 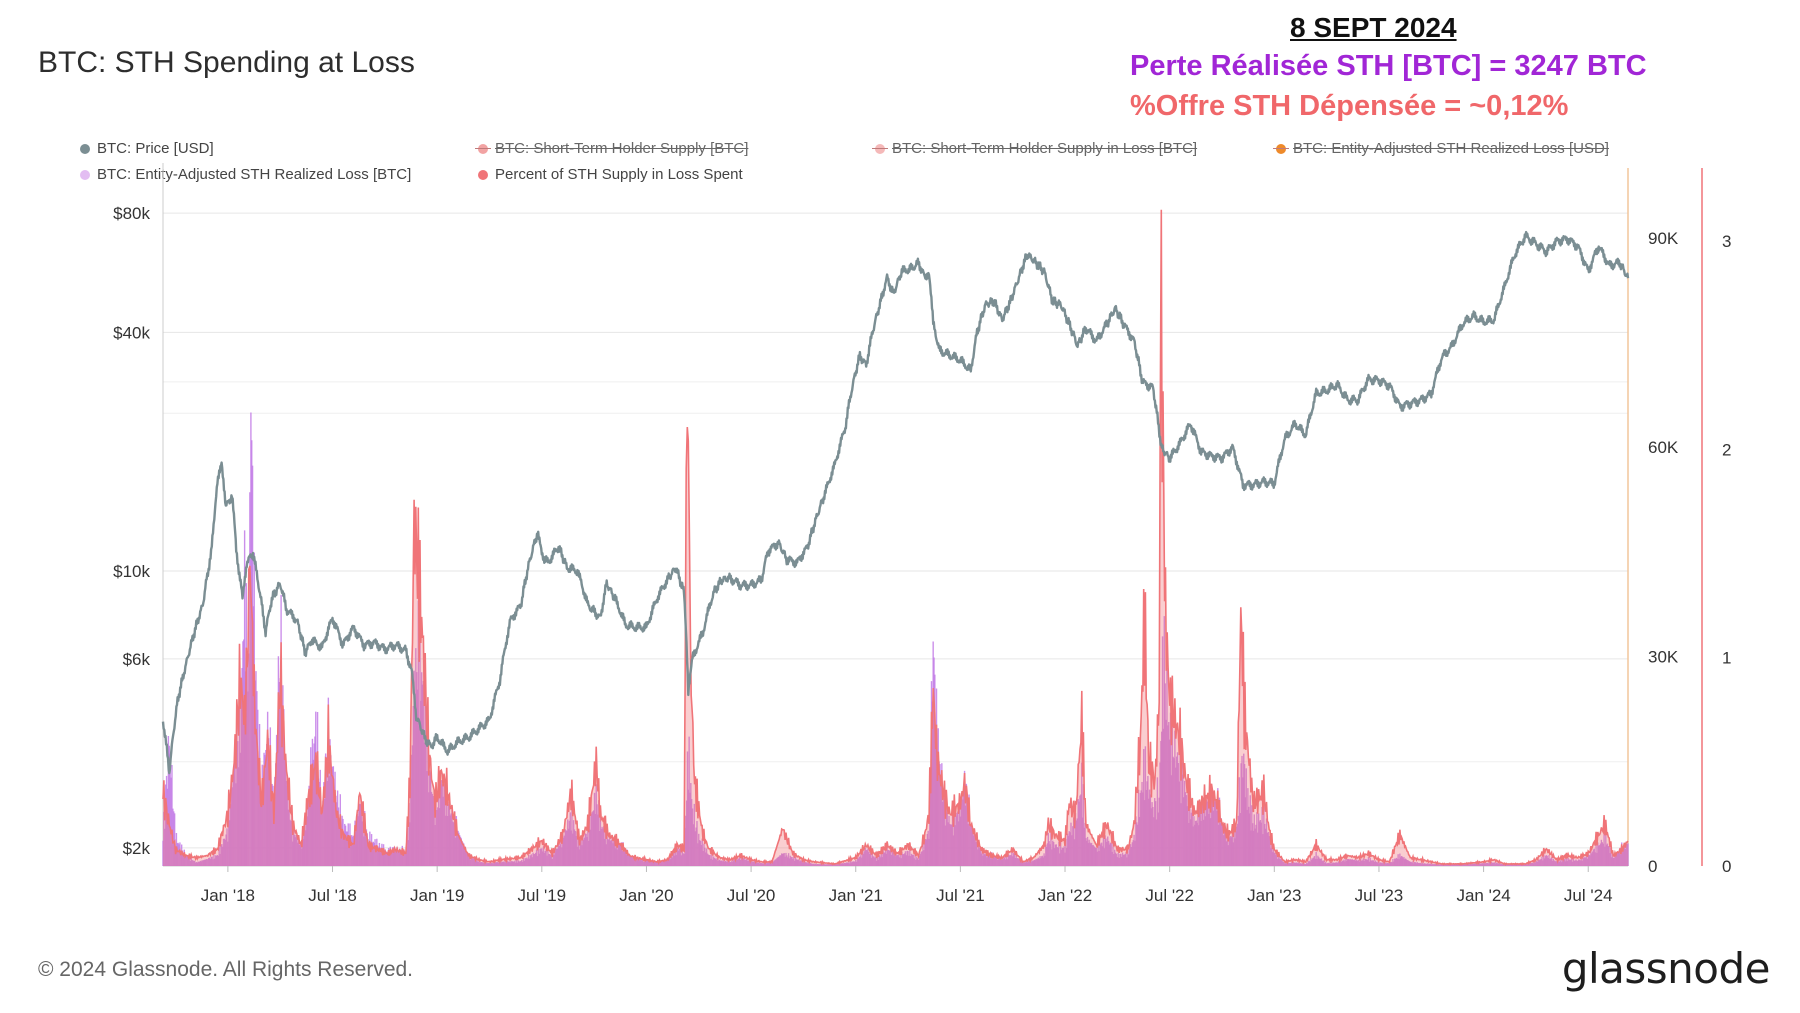 What do you see at coordinates (1065, 895) in the screenshot?
I see `x-tick-label: Jan '22` at bounding box center [1065, 895].